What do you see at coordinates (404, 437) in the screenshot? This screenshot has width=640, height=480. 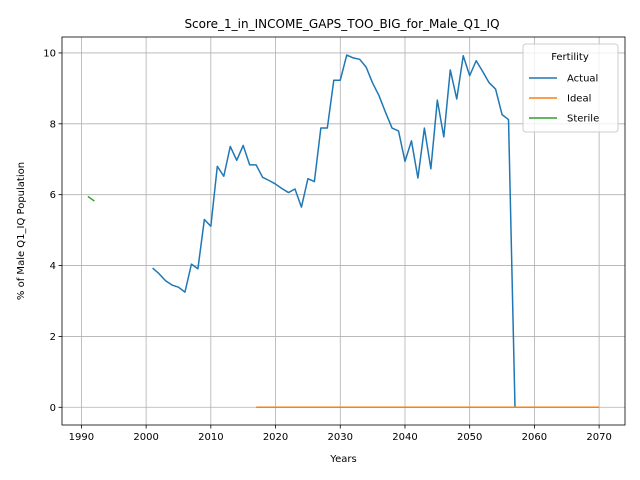 I see `x-tick-label: 2040` at bounding box center [404, 437].